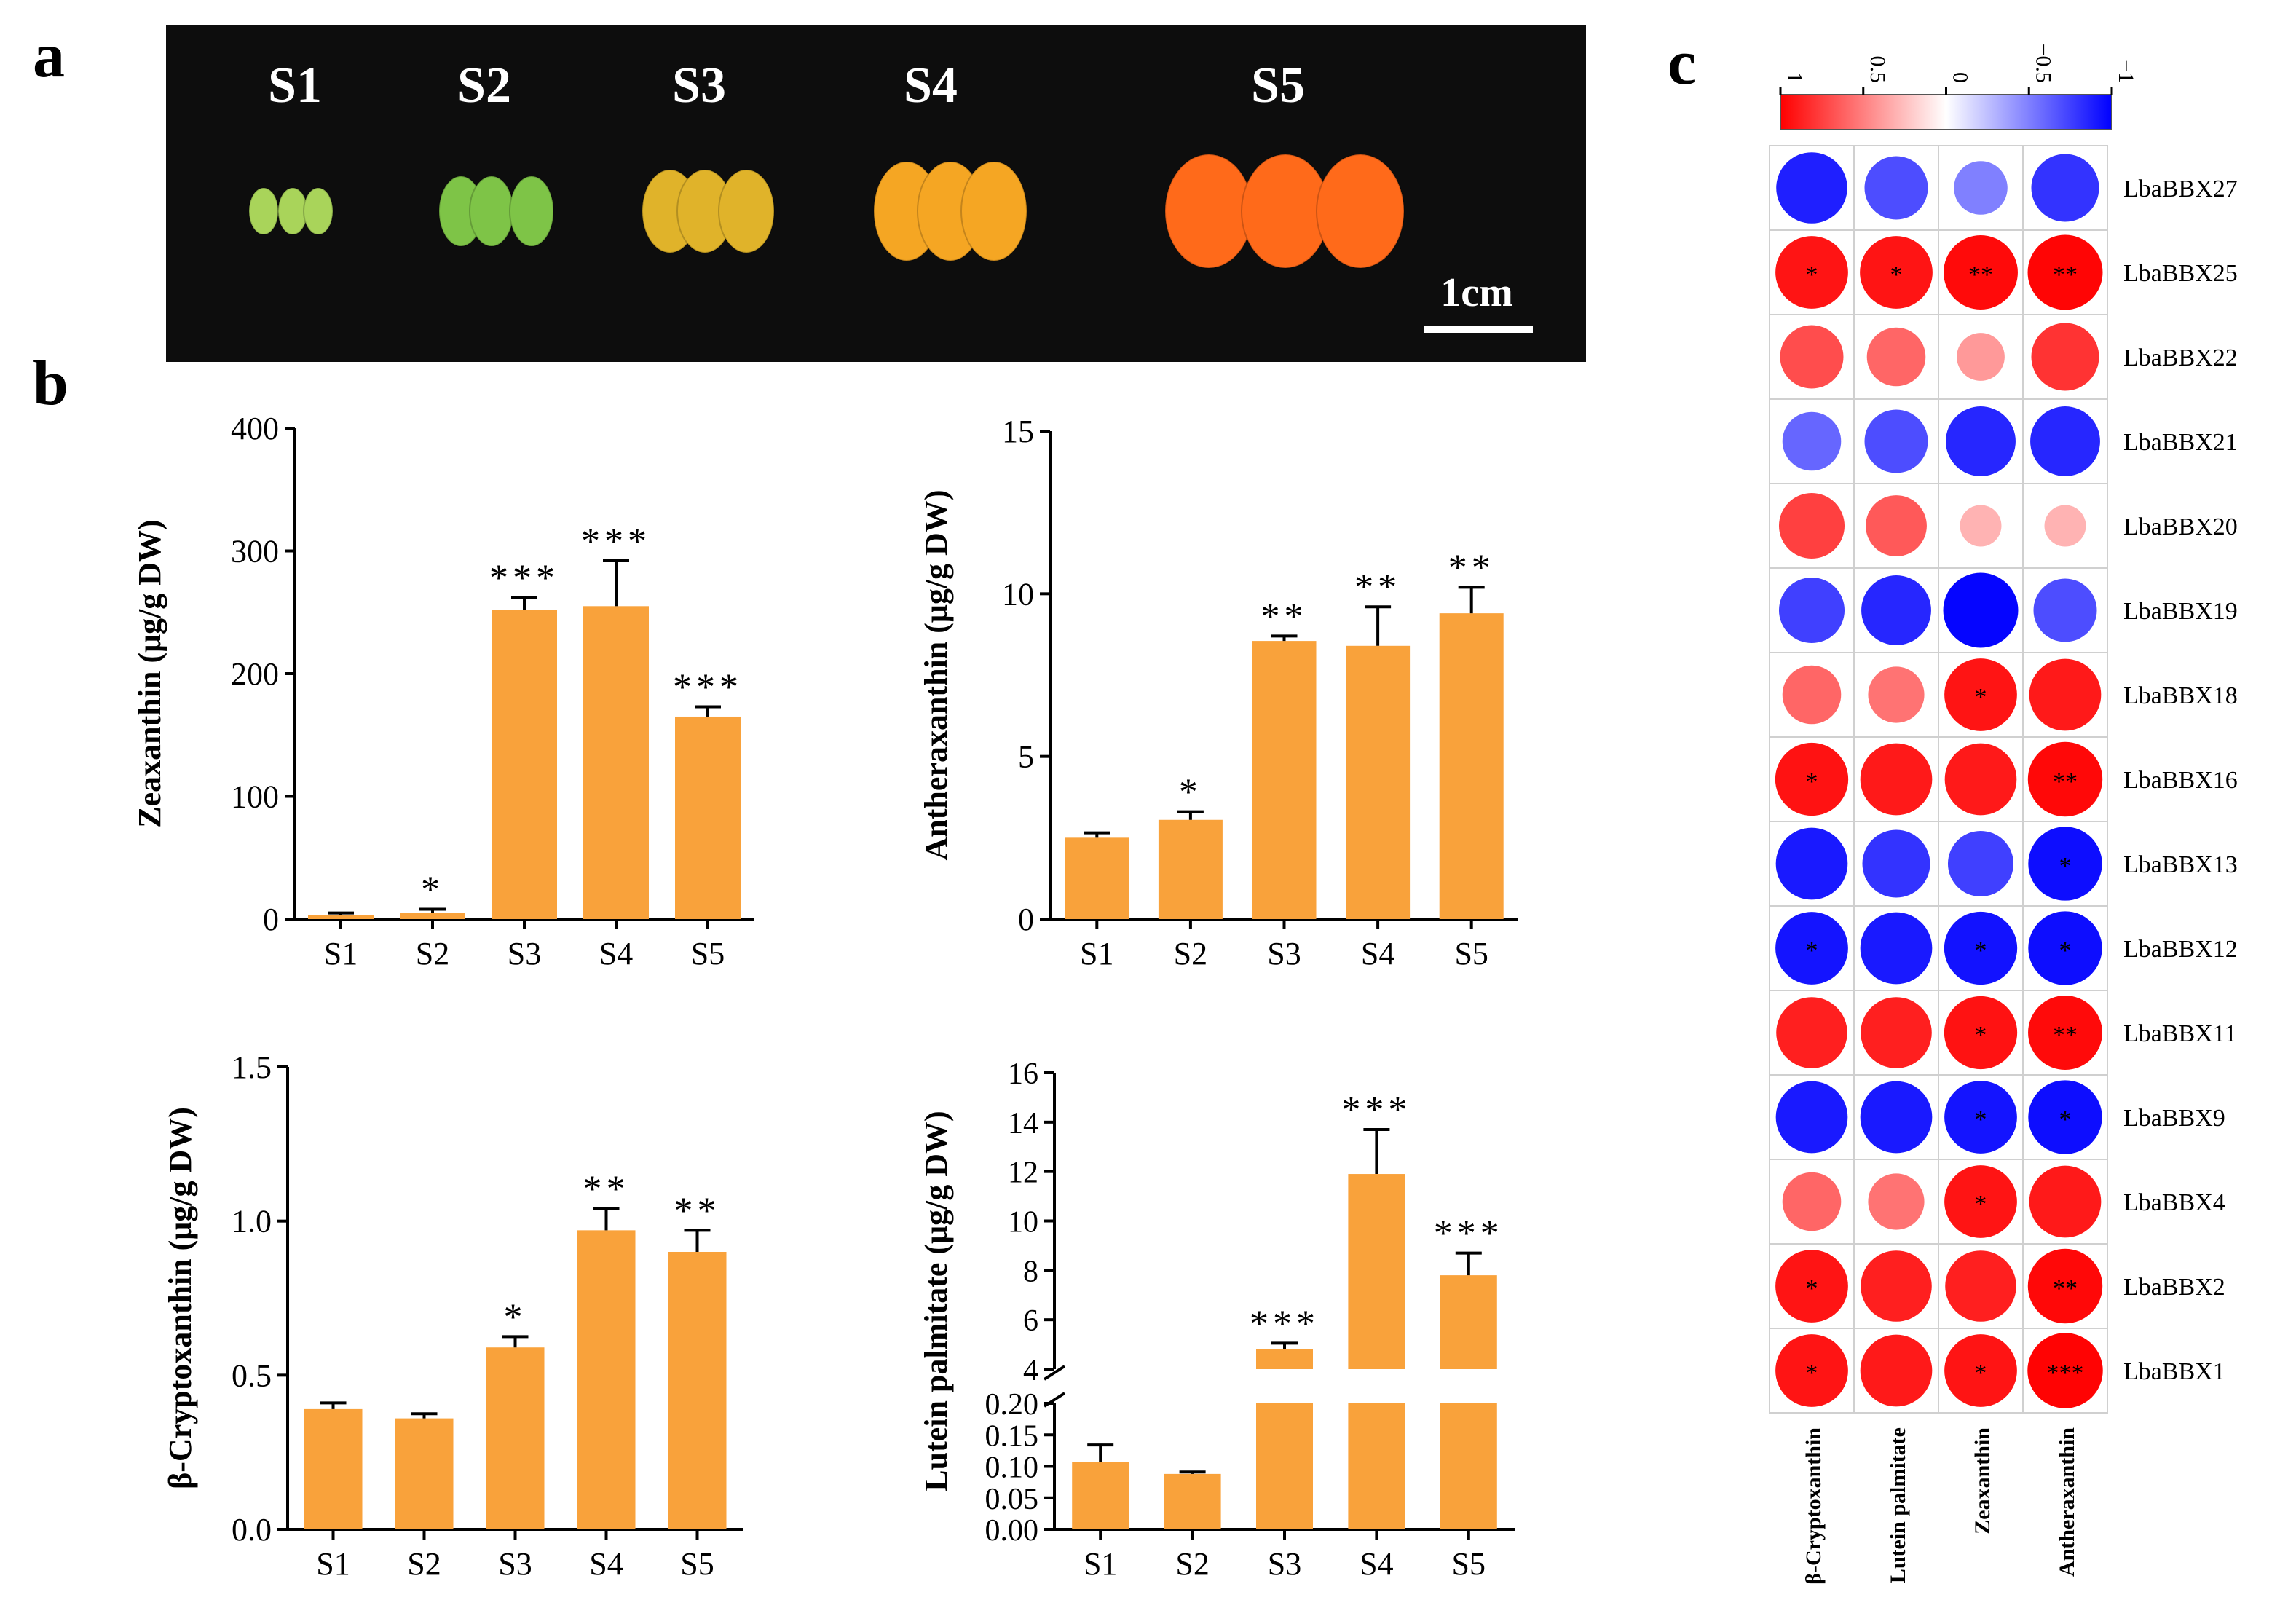 The width and height of the screenshot is (2296, 1616). I want to click on photo-stage-label: S2, so click(484, 86).